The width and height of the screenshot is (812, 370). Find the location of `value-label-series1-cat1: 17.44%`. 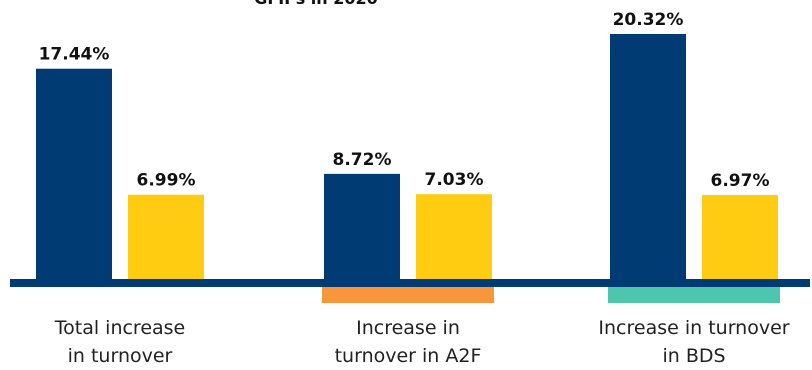

value-label-series1-cat1: 17.44% is located at coordinates (74, 55).